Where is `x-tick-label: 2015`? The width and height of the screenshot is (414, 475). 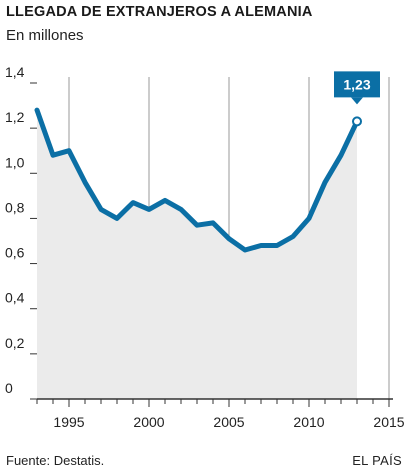
x-tick-label: 2015 is located at coordinates (388, 422).